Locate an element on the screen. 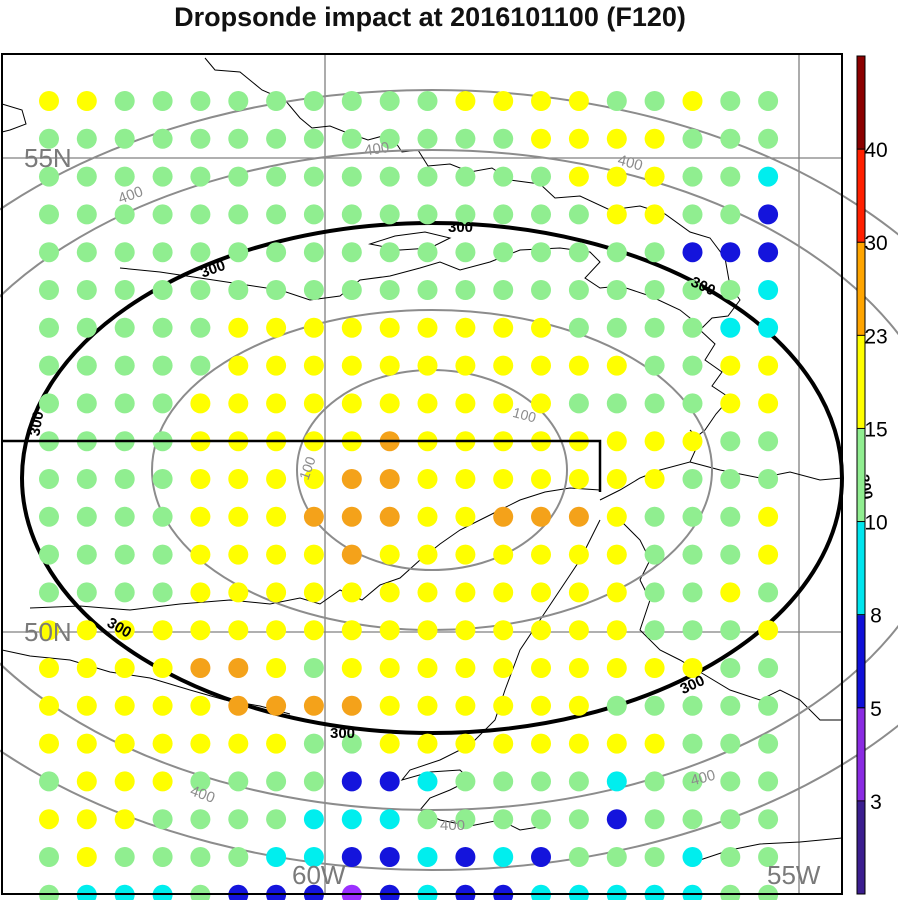 The height and width of the screenshot is (900, 898). lon-label-60w: 60W is located at coordinates (319, 875).